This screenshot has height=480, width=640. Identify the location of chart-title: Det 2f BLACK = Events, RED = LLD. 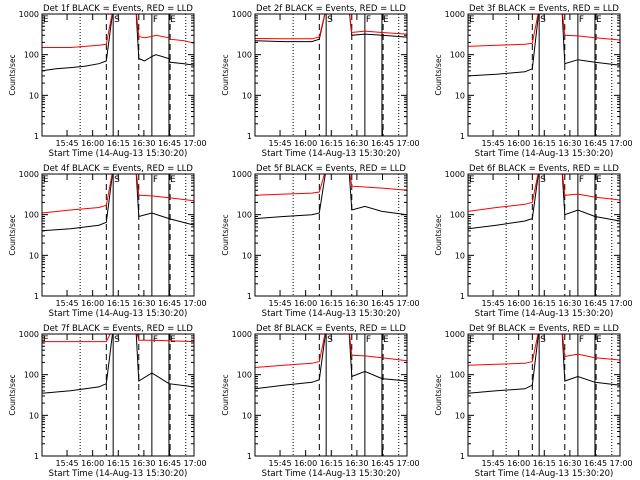
(331, 9).